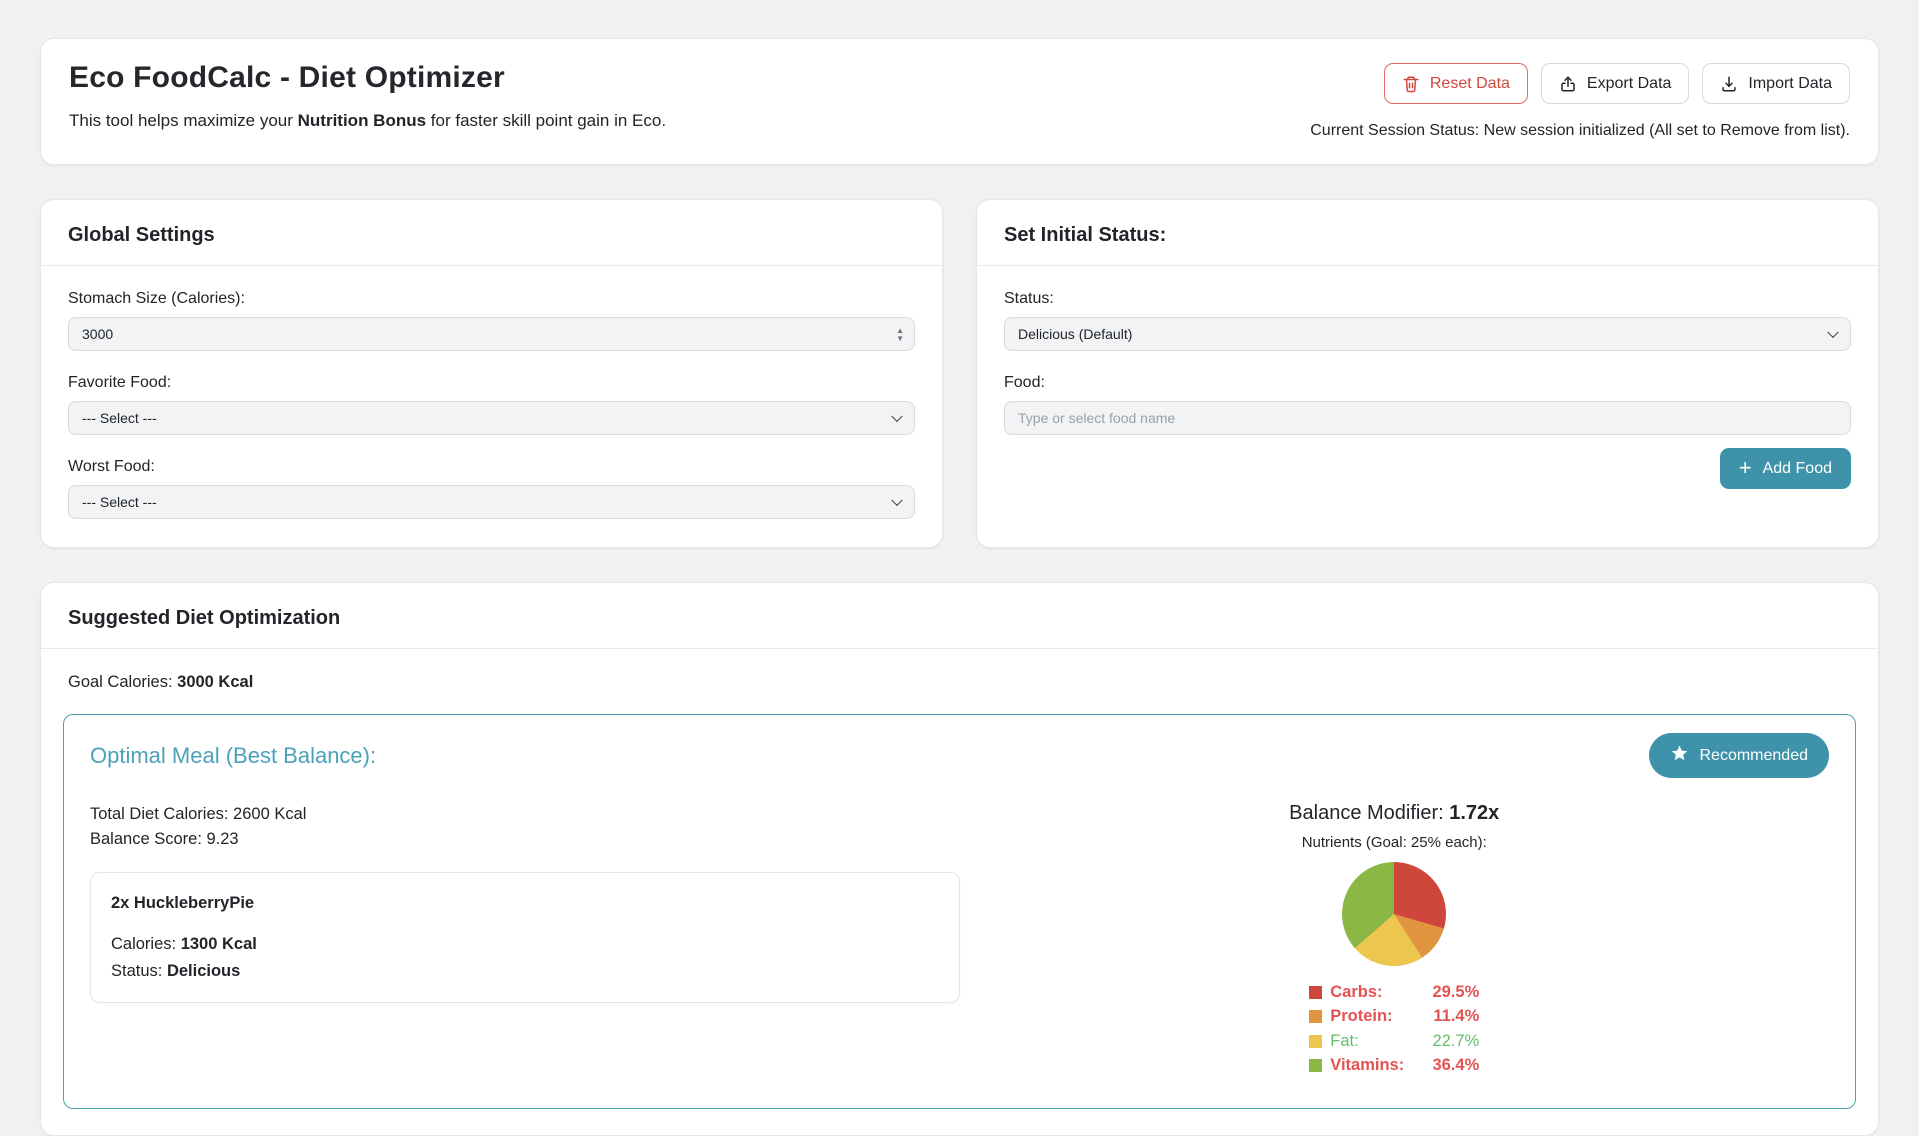 This screenshot has height=1136, width=1919. What do you see at coordinates (1456, 1040) in the screenshot?
I see `legend-value: 22.7%` at bounding box center [1456, 1040].